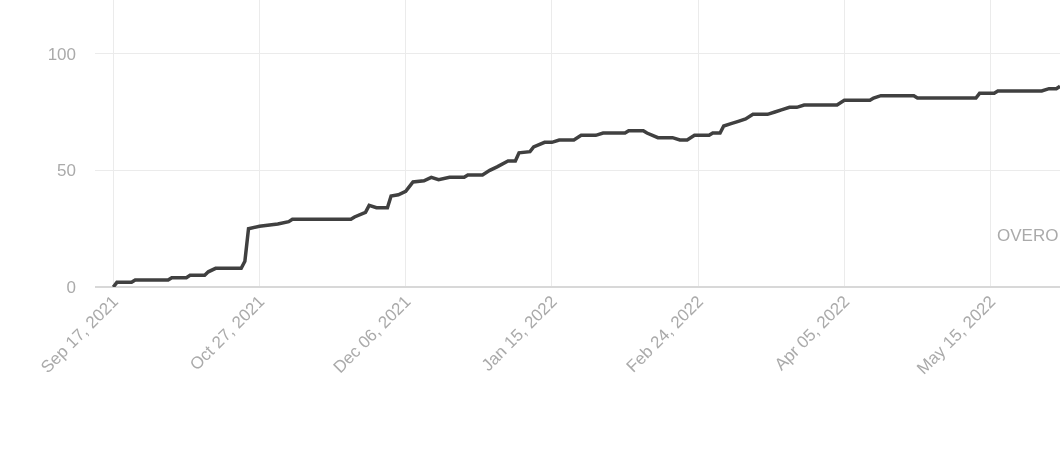 The height and width of the screenshot is (459, 1060). Describe the element at coordinates (61, 54) in the screenshot. I see `y-tick-label: 100` at that location.